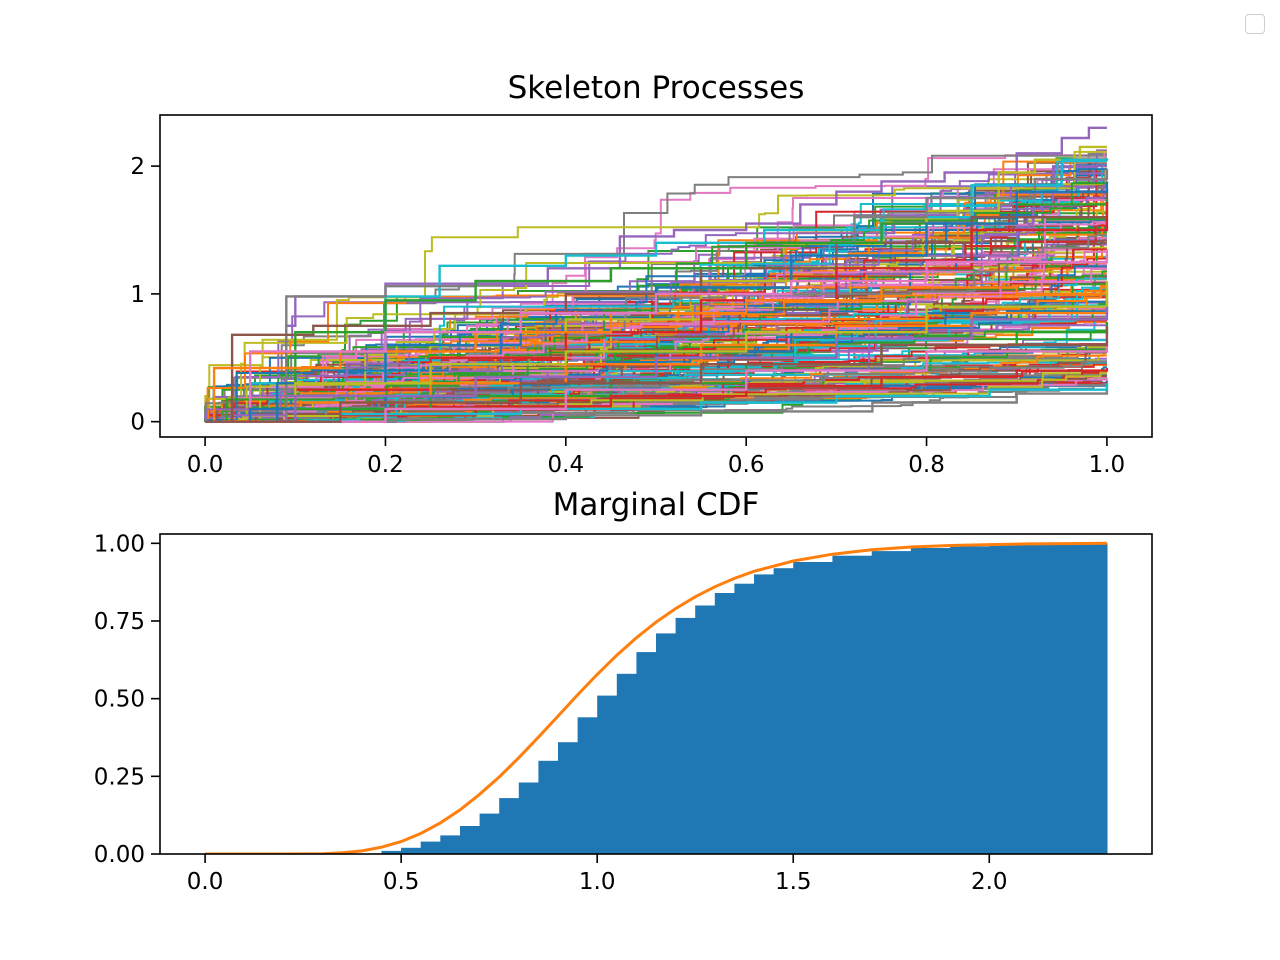 The image size is (1280, 960). I want to click on x-tick-label-skeleton: 1.0, so click(1107, 465).